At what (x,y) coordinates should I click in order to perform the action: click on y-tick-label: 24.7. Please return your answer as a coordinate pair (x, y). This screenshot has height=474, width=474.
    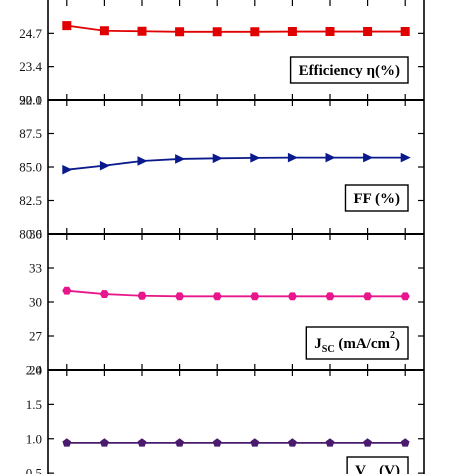
    Looking at the image, I should click on (30, 33).